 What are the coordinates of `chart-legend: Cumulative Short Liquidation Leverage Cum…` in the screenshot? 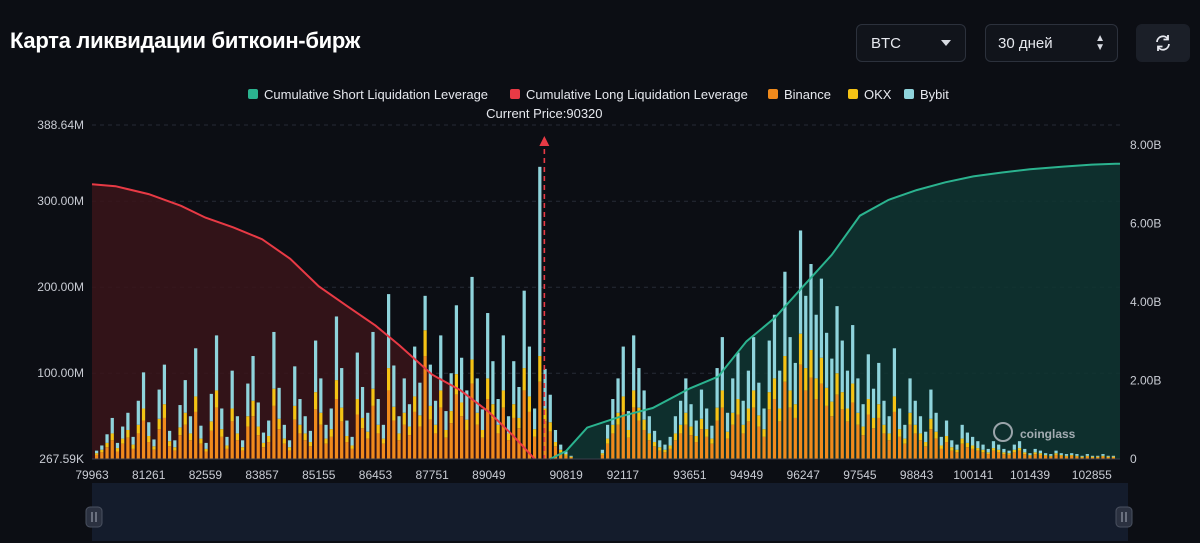 It's located at (598, 94).